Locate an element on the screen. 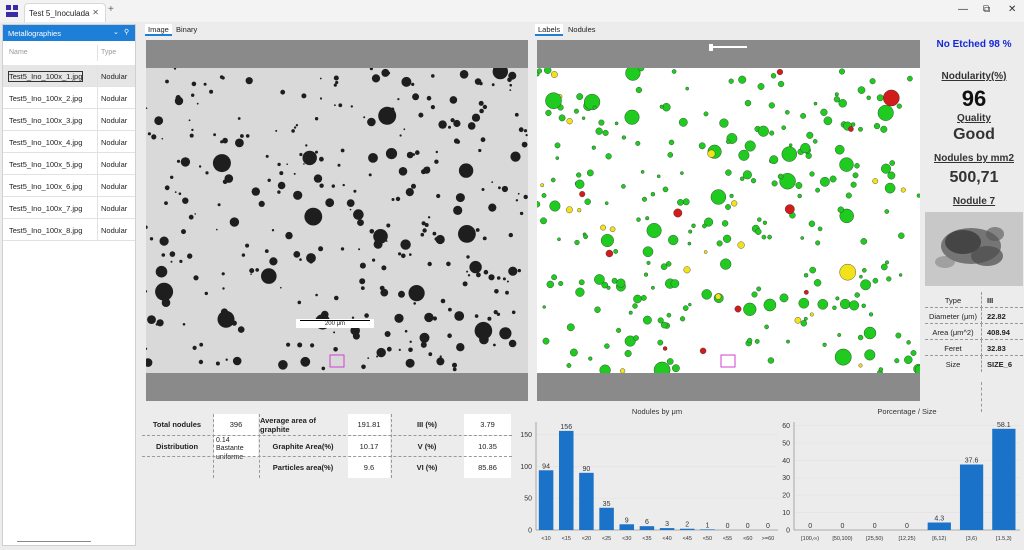 The height and width of the screenshot is (550, 1024). property-label: Diameter (μm) is located at coordinates (953, 316).